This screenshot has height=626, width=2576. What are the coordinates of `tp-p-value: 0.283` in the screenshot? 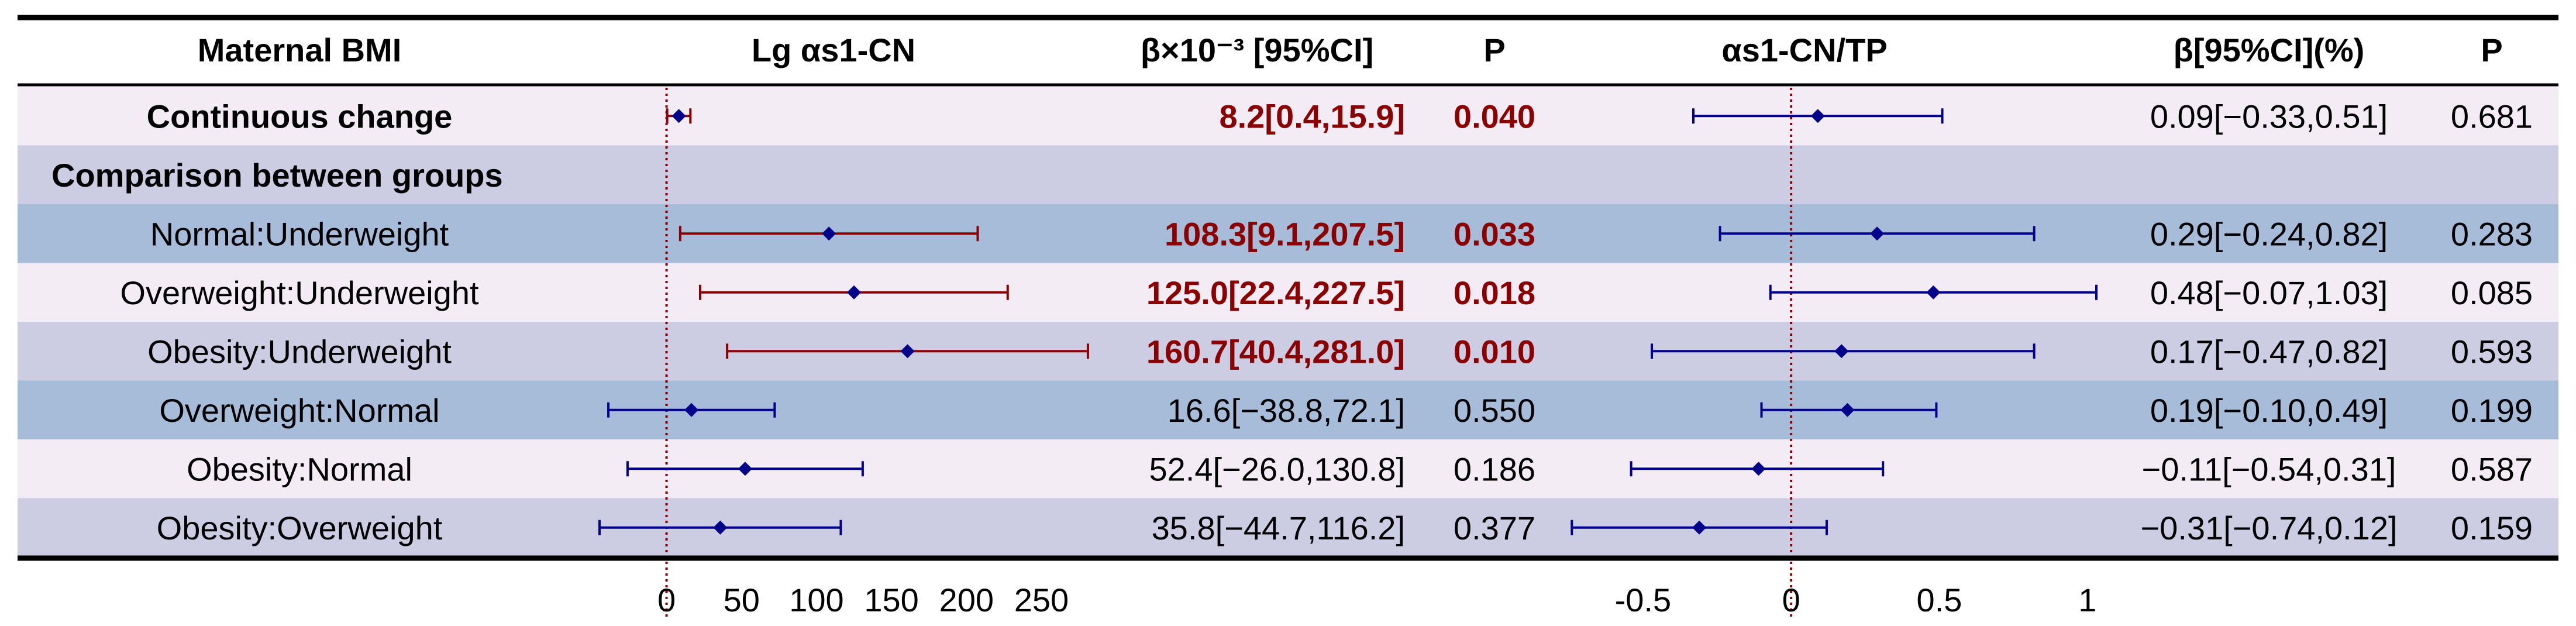 It's located at (2492, 234).